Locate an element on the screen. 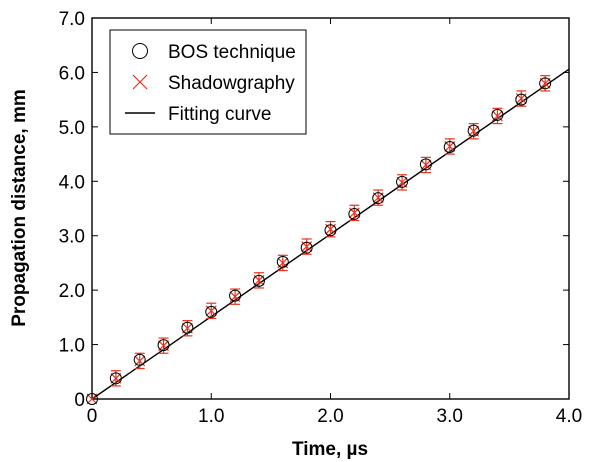  y-tick-label: 7.0 is located at coordinates (72, 19).